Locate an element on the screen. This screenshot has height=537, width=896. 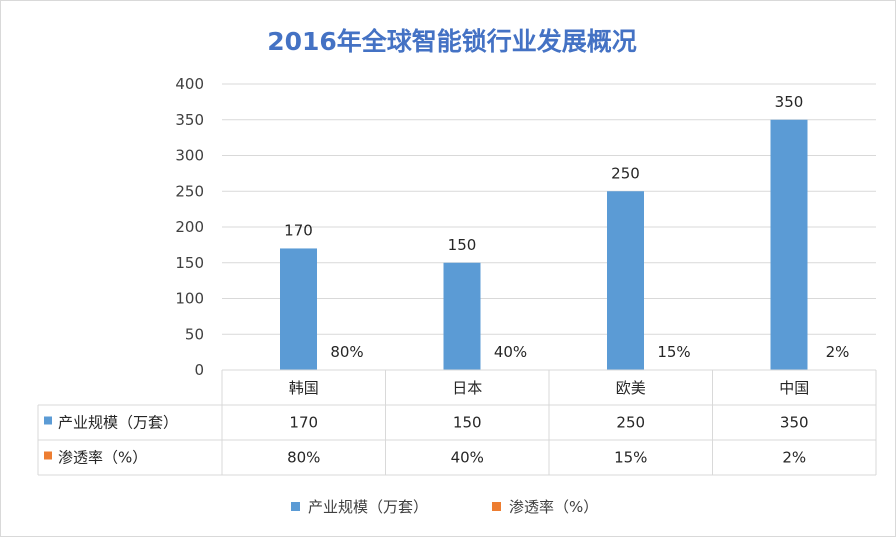
bar-value-label: 250 is located at coordinates (625, 173).